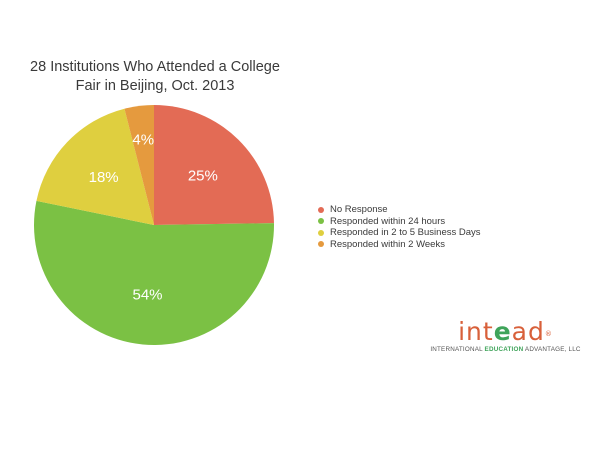  What do you see at coordinates (139, 165) in the screenshot?
I see `pie-slice-responded-within-2-weeks` at bounding box center [139, 165].